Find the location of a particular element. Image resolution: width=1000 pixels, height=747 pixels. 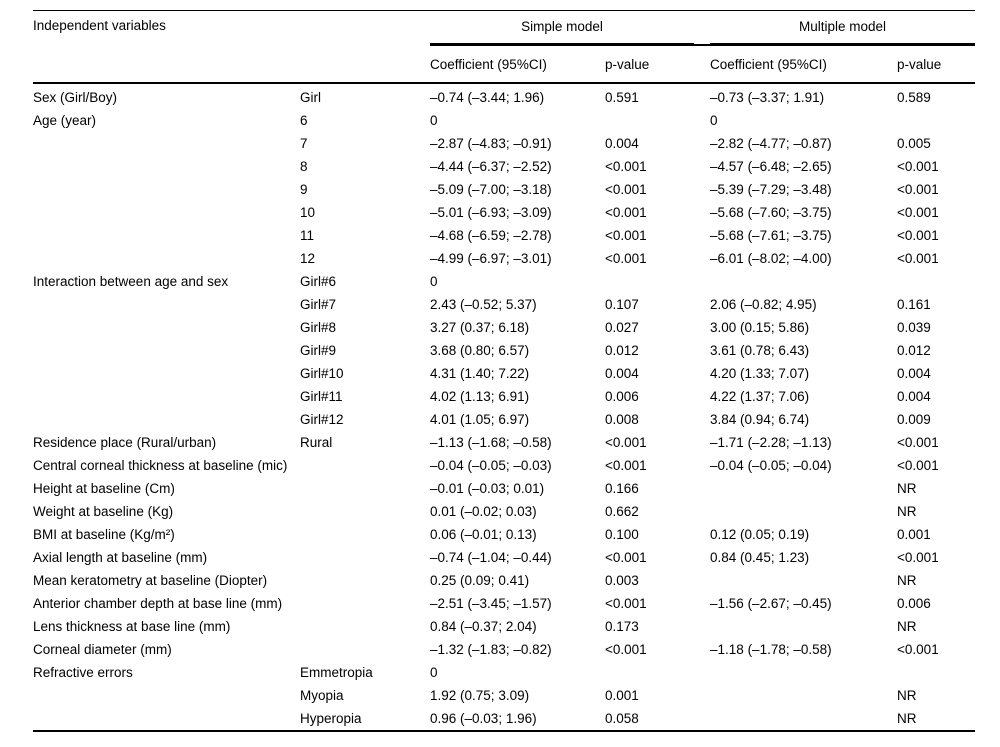

level-cell: Girl#11 is located at coordinates (321, 396).